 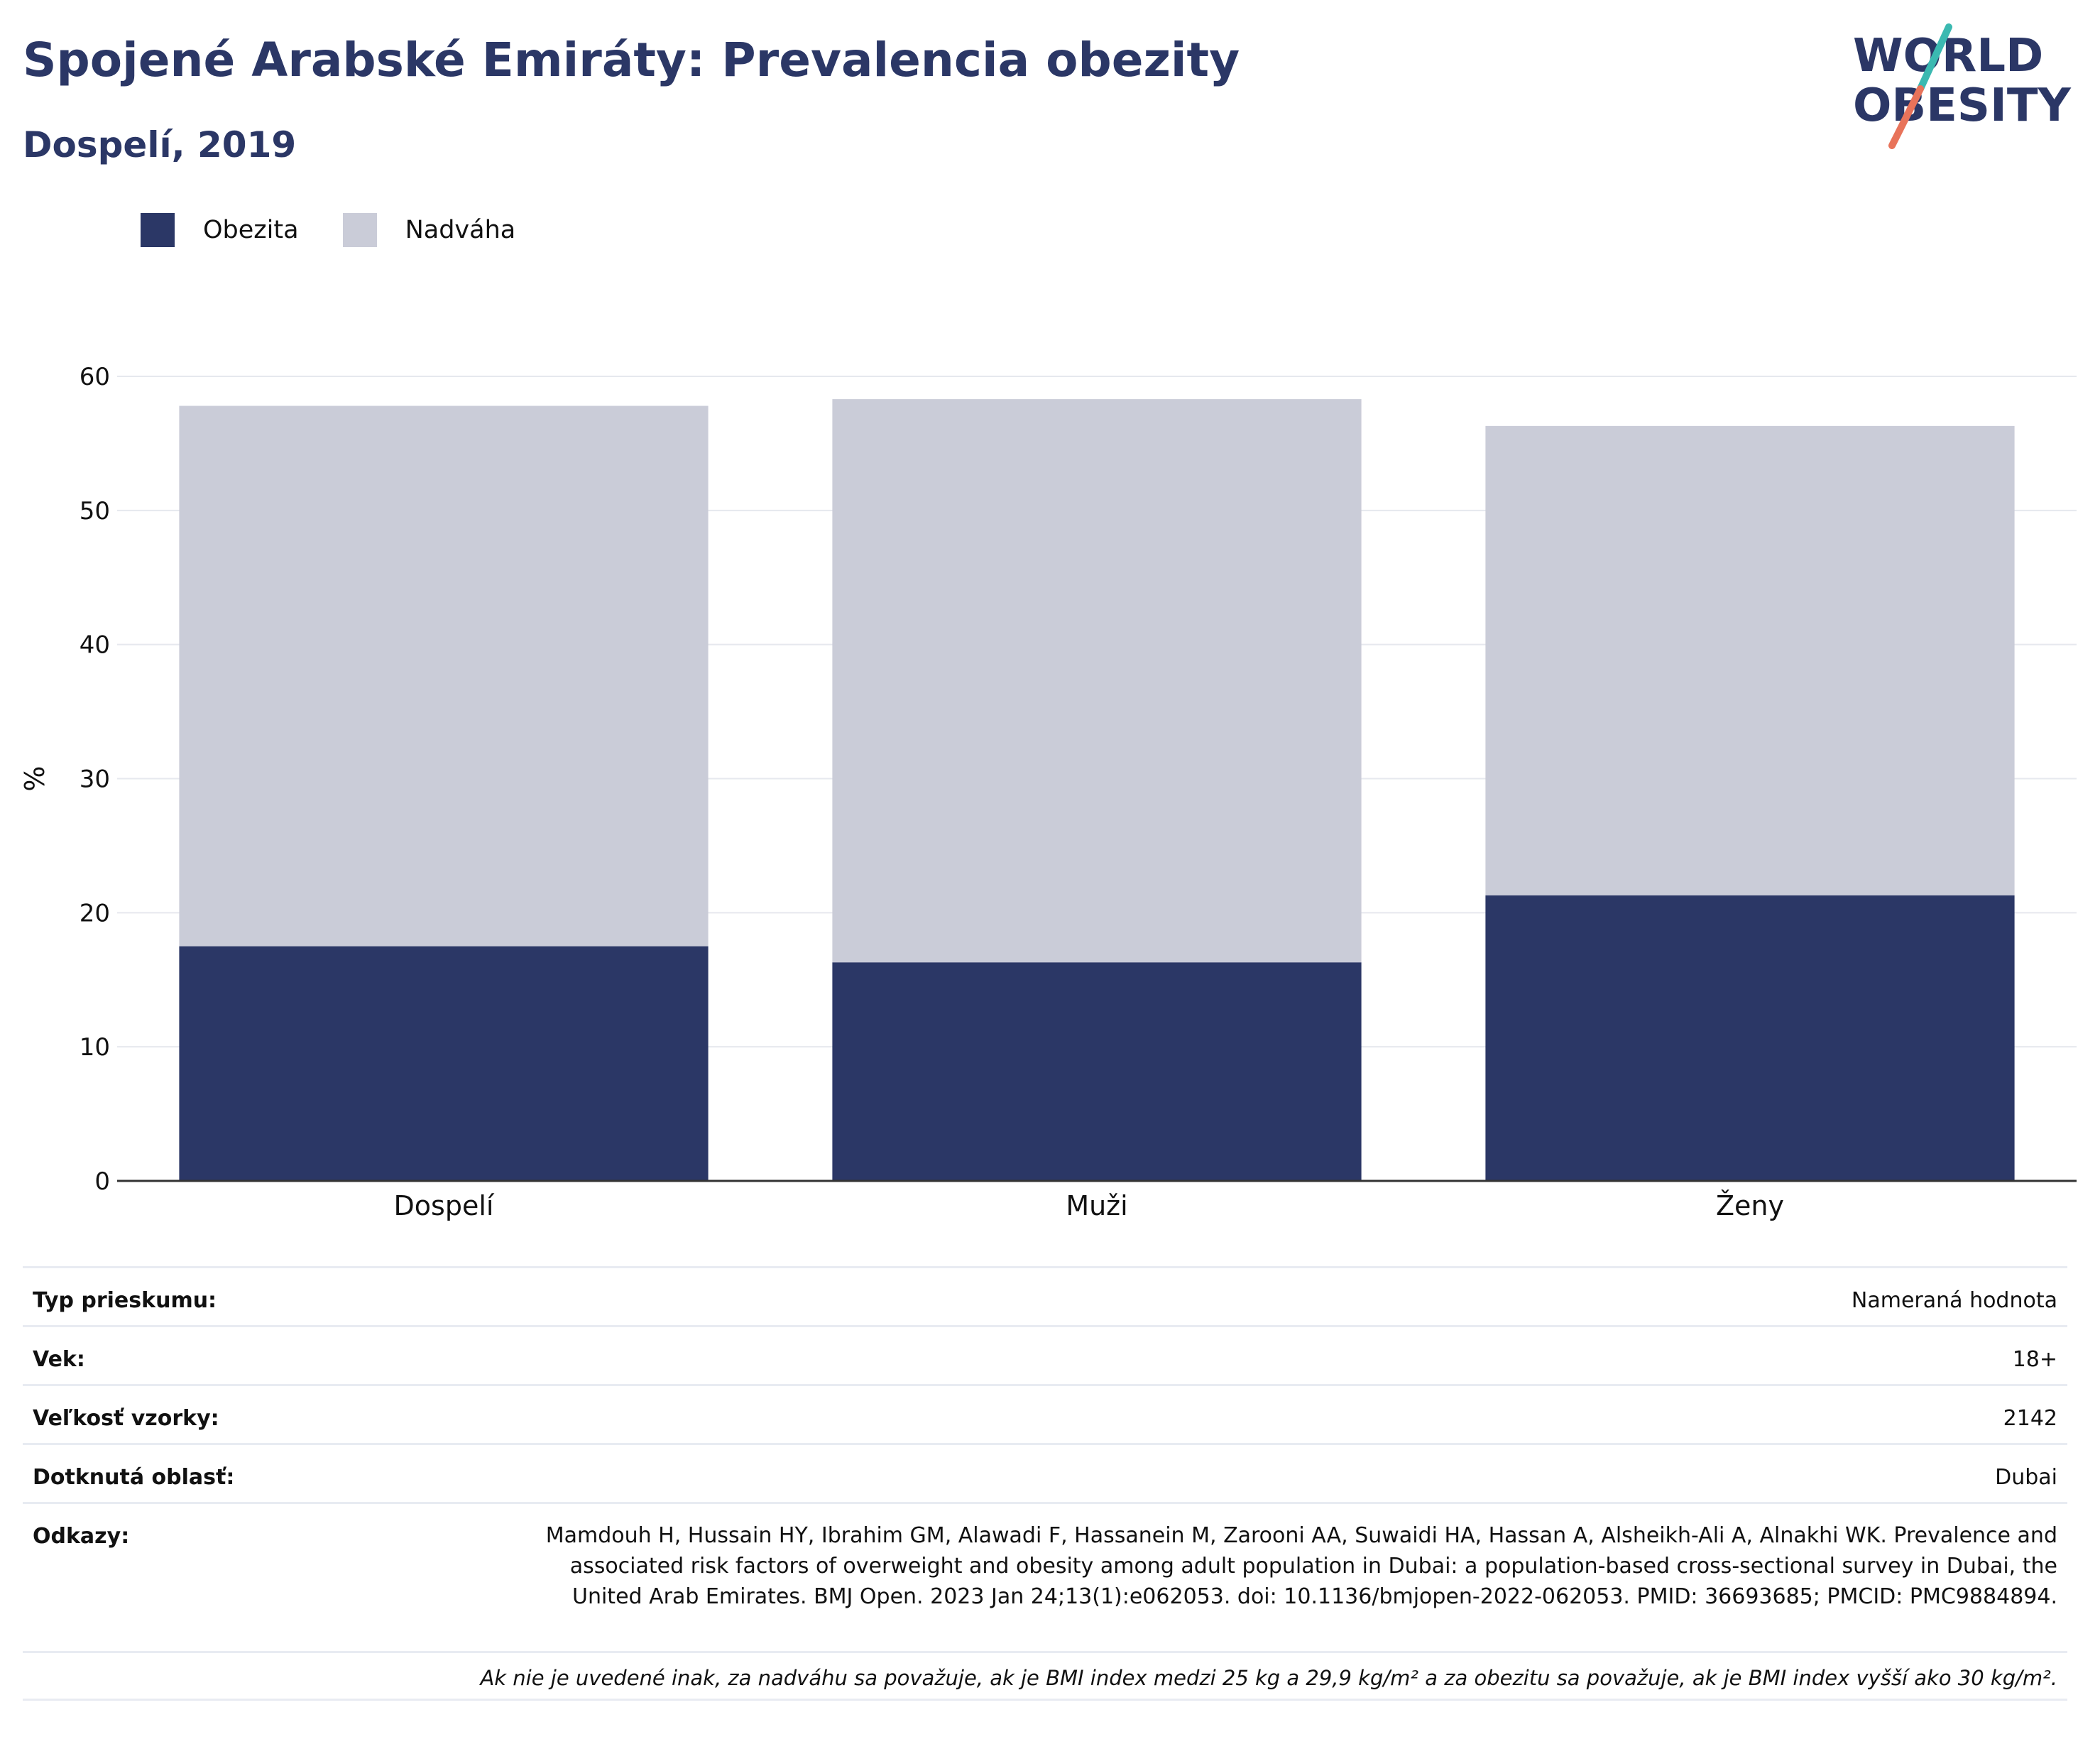 What do you see at coordinates (1045, 1472) in the screenshot?
I see `info-row-area: Dotknutá oblasť: Dubai` at bounding box center [1045, 1472].